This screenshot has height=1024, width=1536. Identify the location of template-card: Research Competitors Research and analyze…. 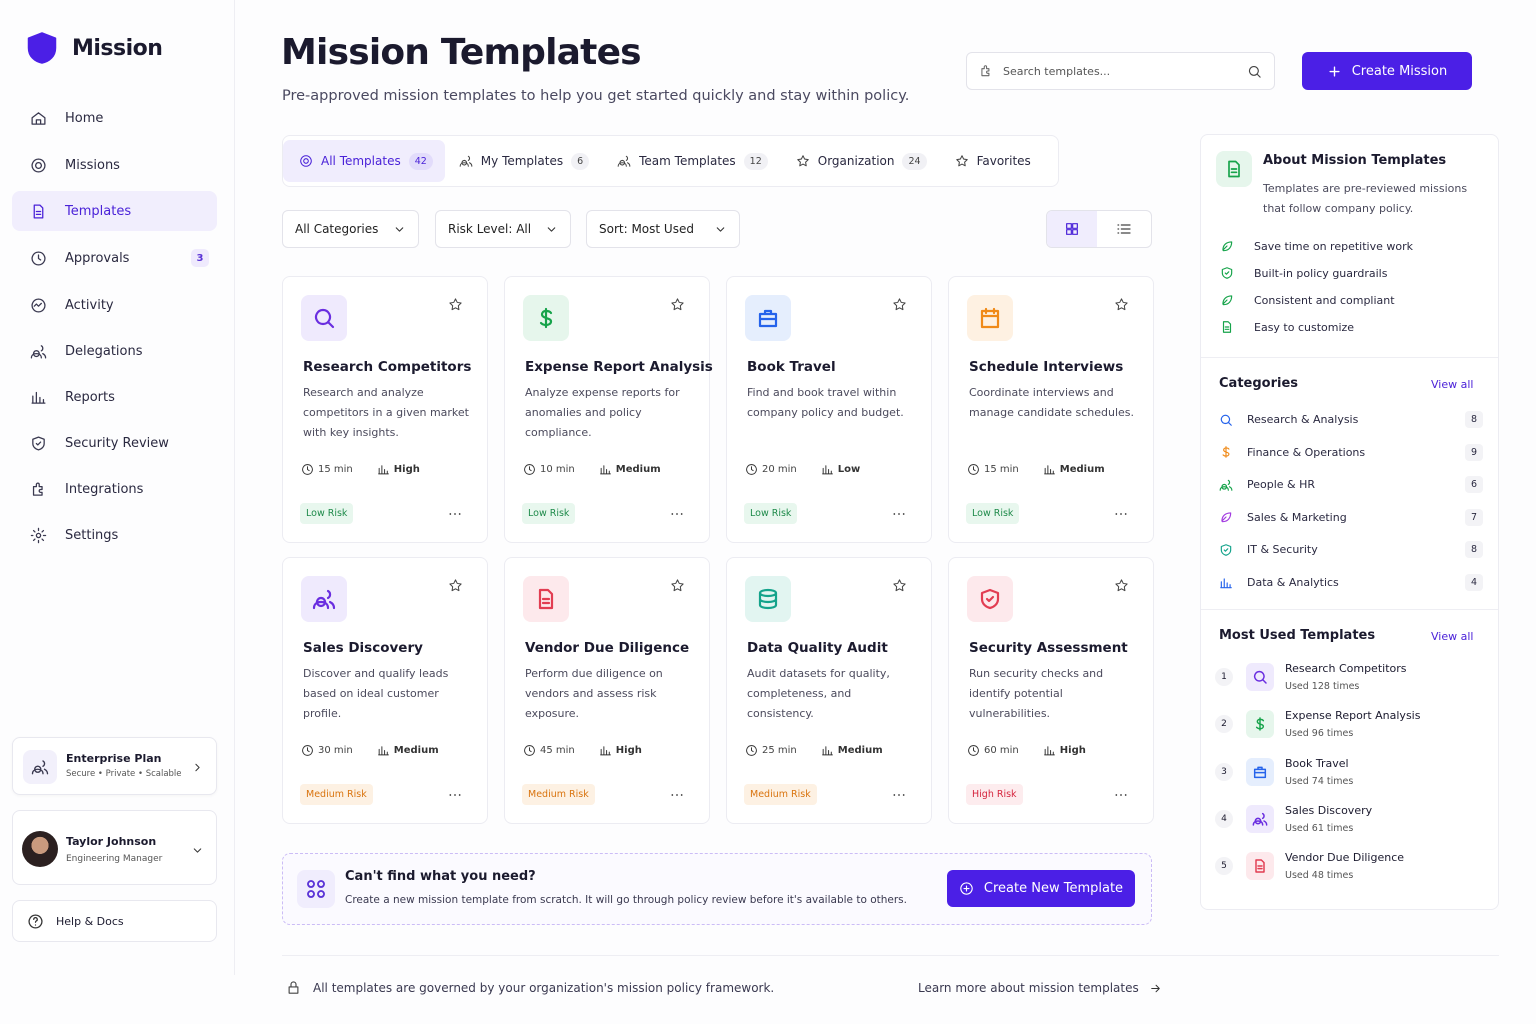
(385, 409).